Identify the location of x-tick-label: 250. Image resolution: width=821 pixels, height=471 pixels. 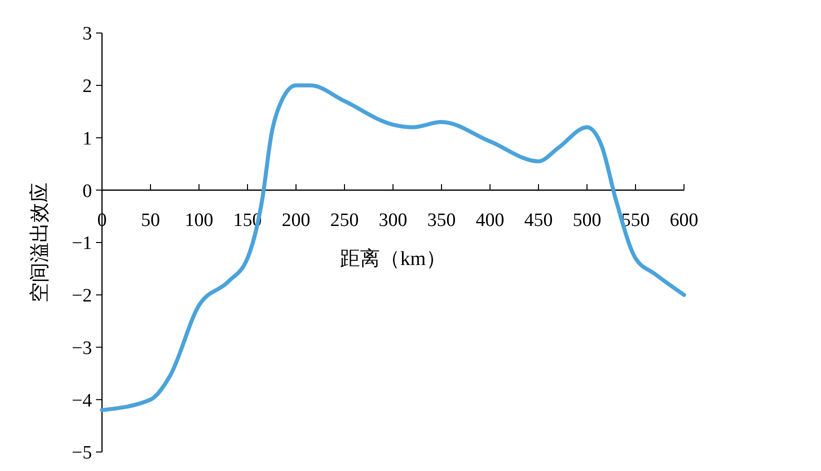
(344, 221).